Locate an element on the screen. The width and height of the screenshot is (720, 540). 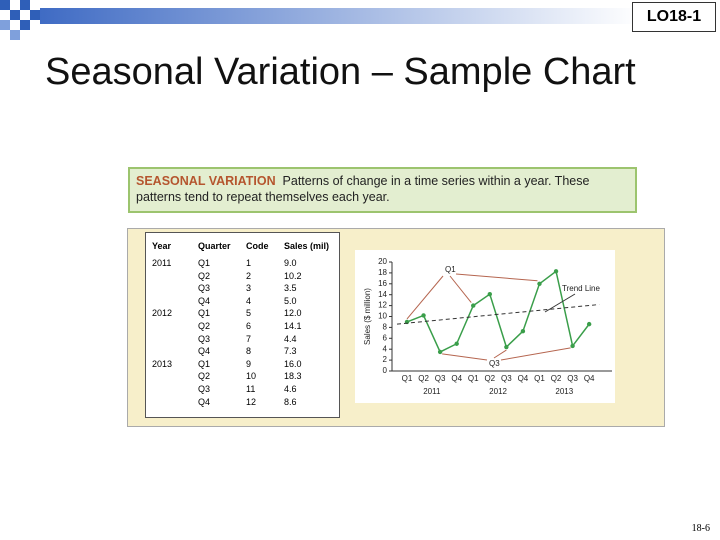
y-tick-label: 0 is located at coordinates (385, 370).